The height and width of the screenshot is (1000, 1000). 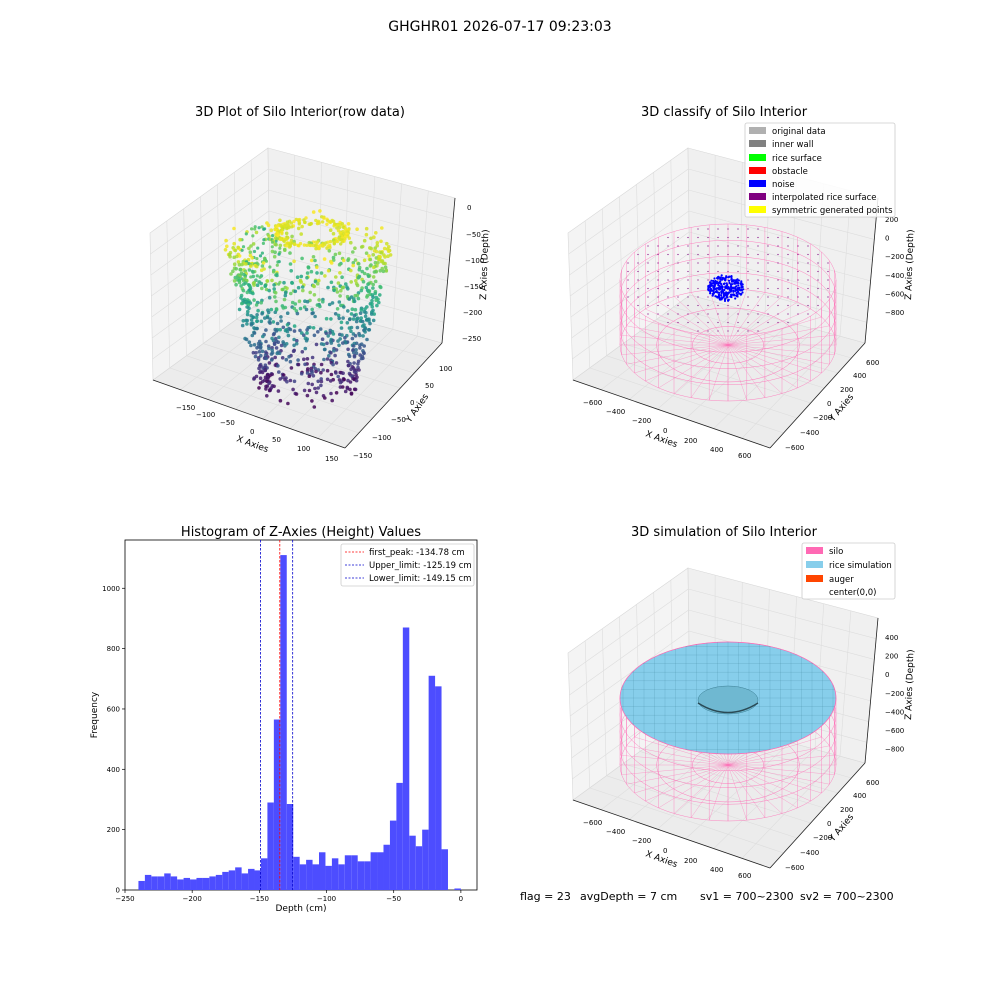 What do you see at coordinates (629, 673) in the screenshot?
I see `plot4-wall-grid` at bounding box center [629, 673].